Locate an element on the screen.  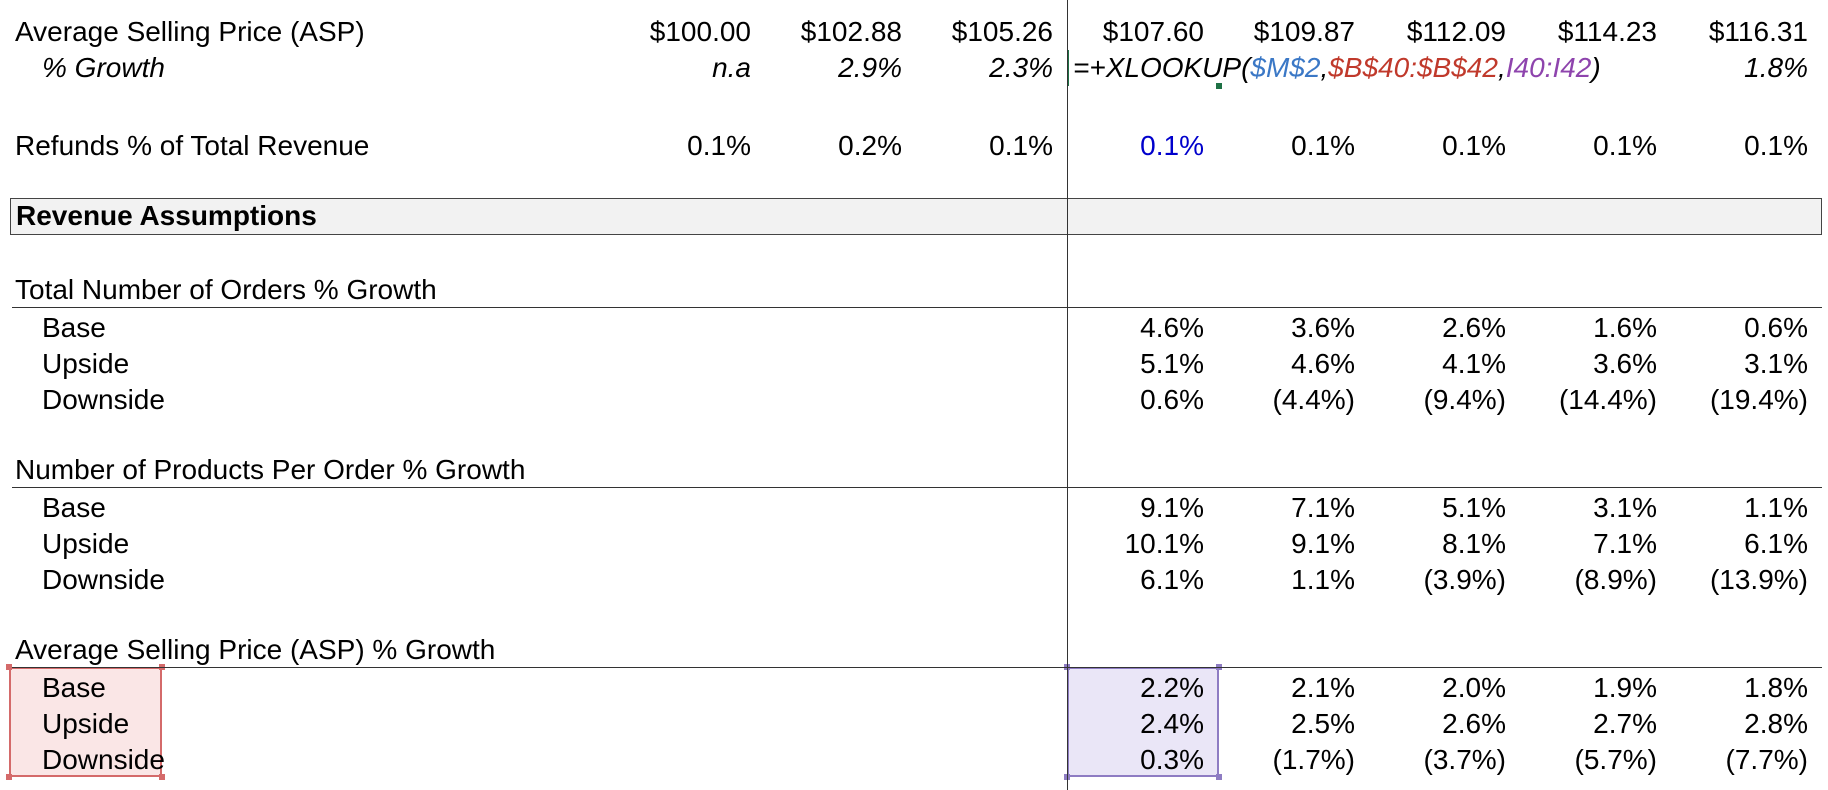
value-cell: (13.9%) is located at coordinates (1758, 579).